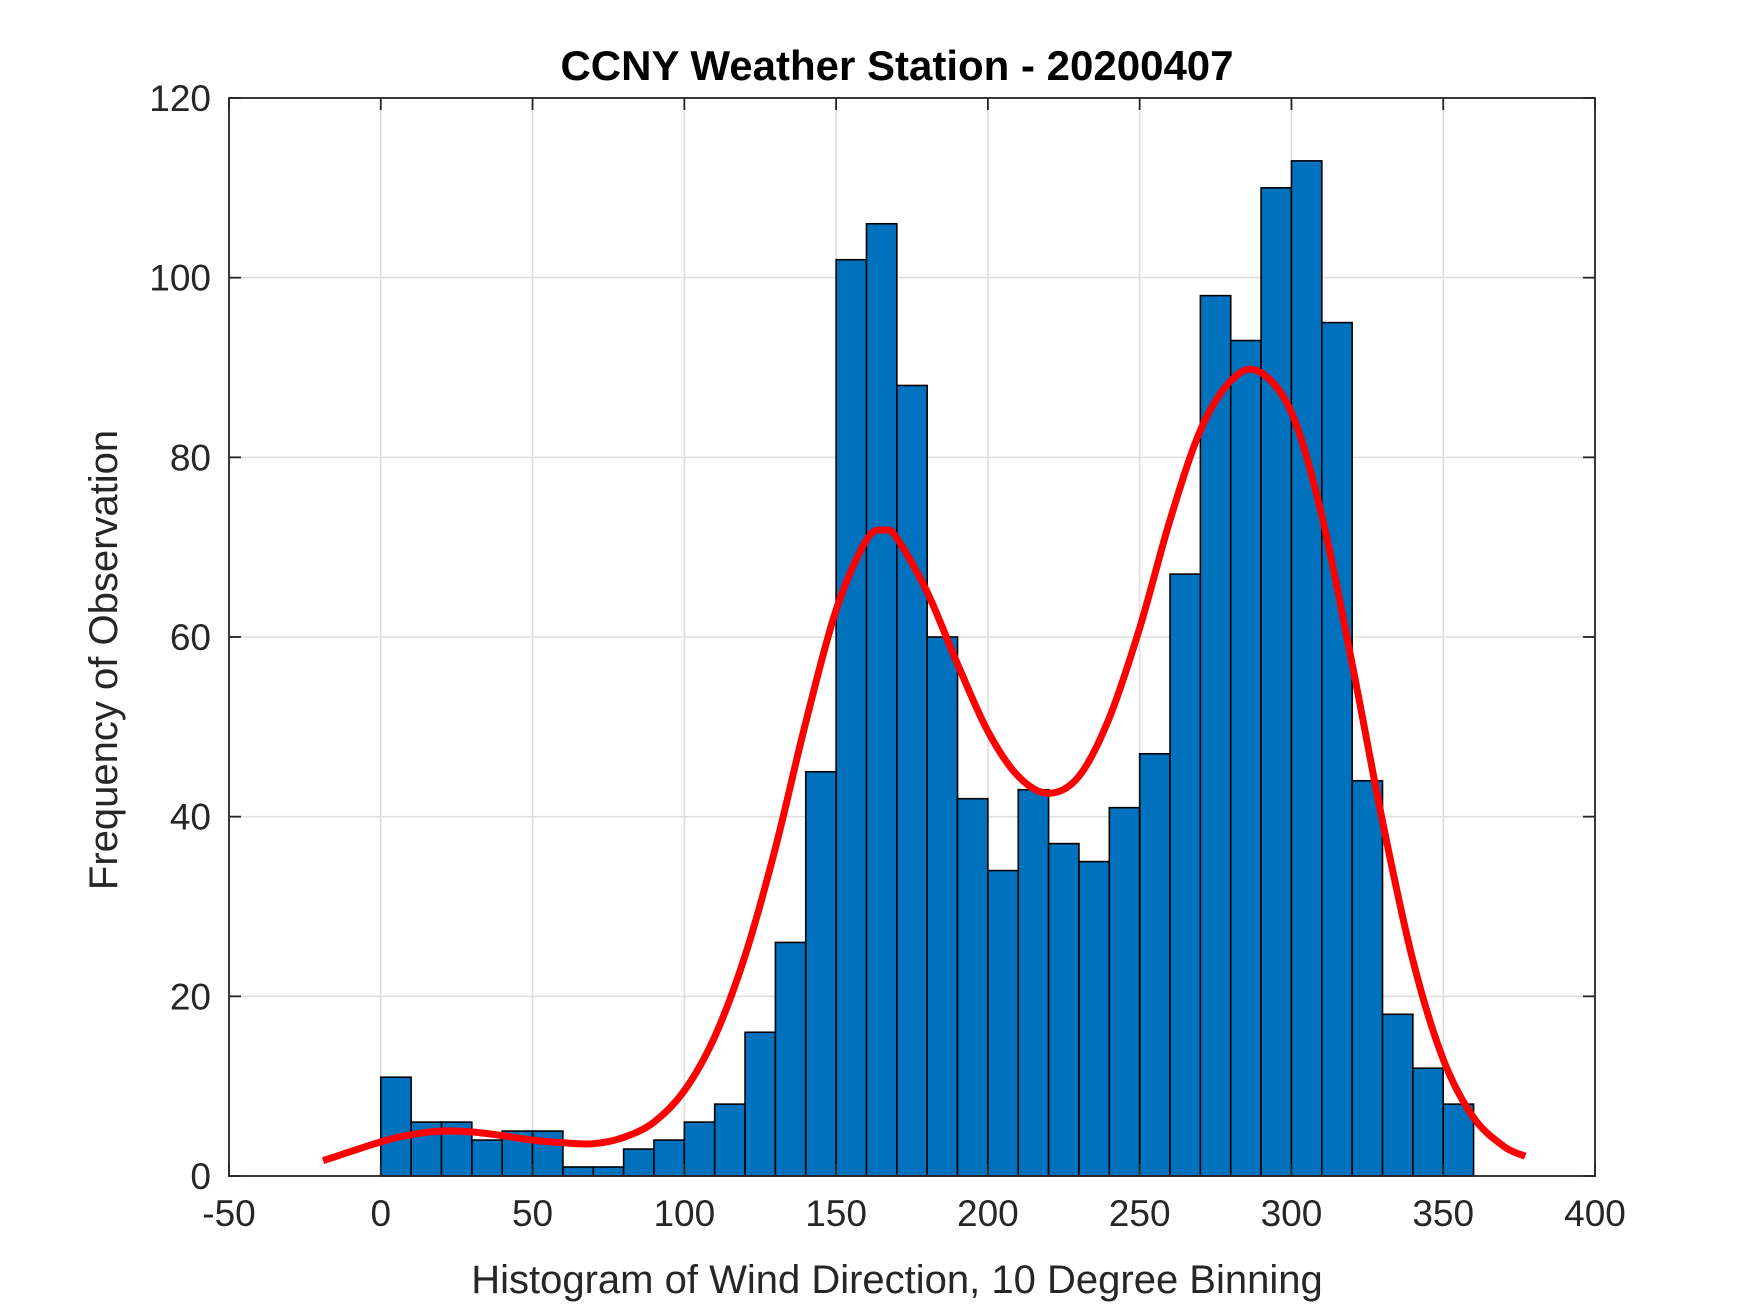 The height and width of the screenshot is (1313, 1750). I want to click on y-axis-label: Frequency of Observation, so click(104, 660).